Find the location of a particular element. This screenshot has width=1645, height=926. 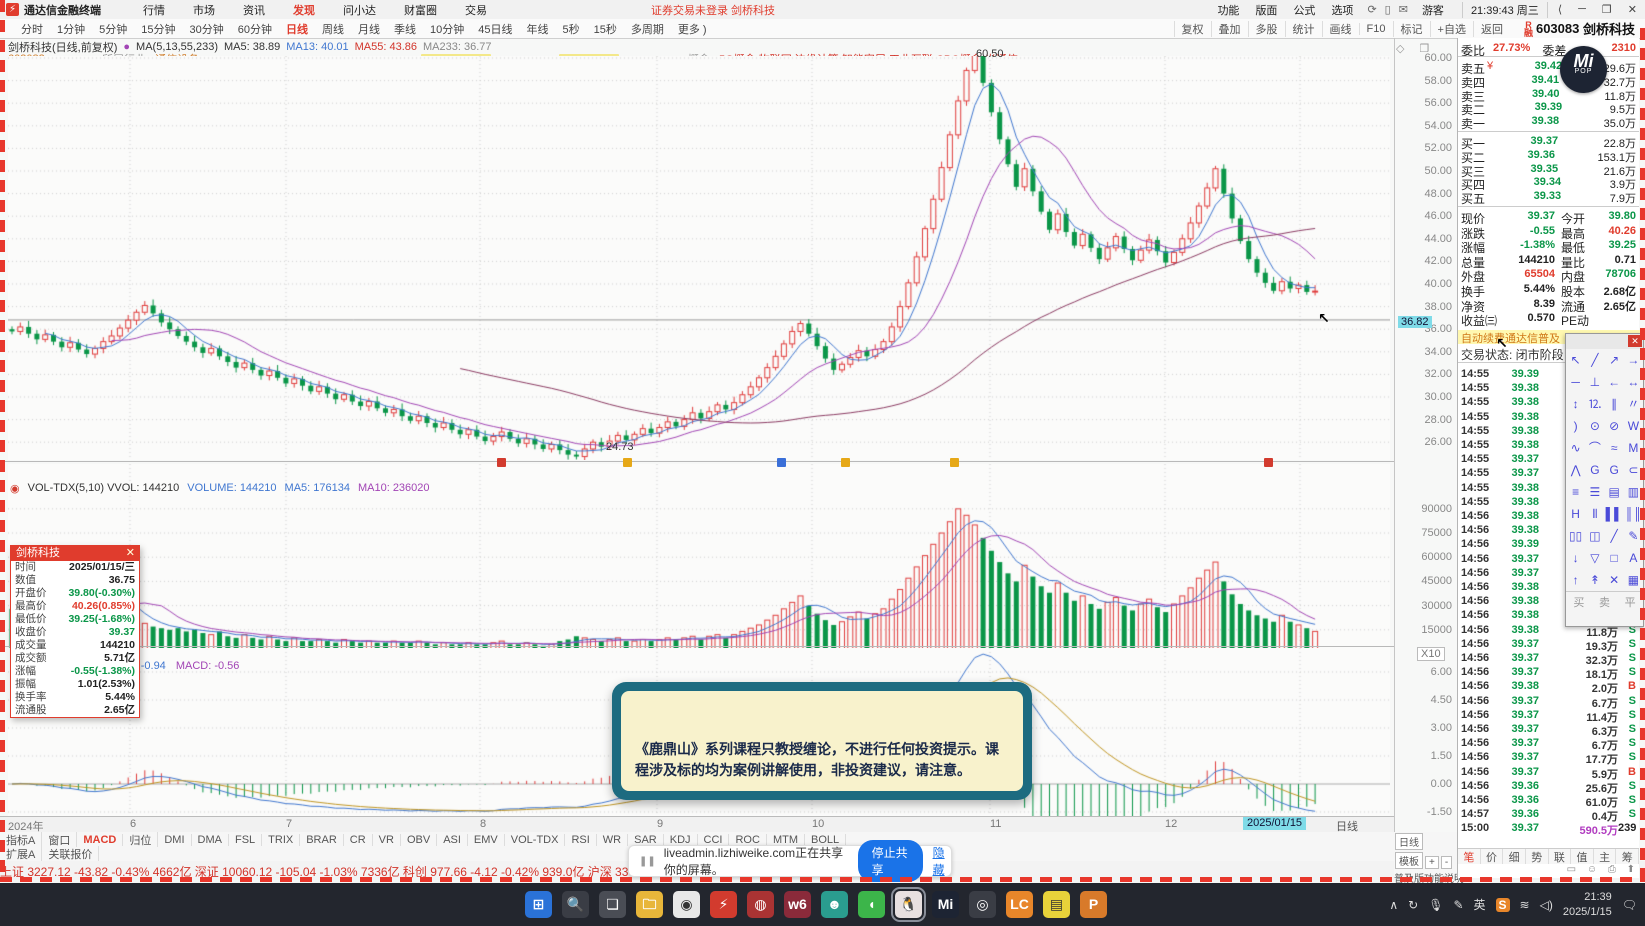

sell-row: 卖五 ¥39.42 29.6万 is located at coordinates (1548, 68).